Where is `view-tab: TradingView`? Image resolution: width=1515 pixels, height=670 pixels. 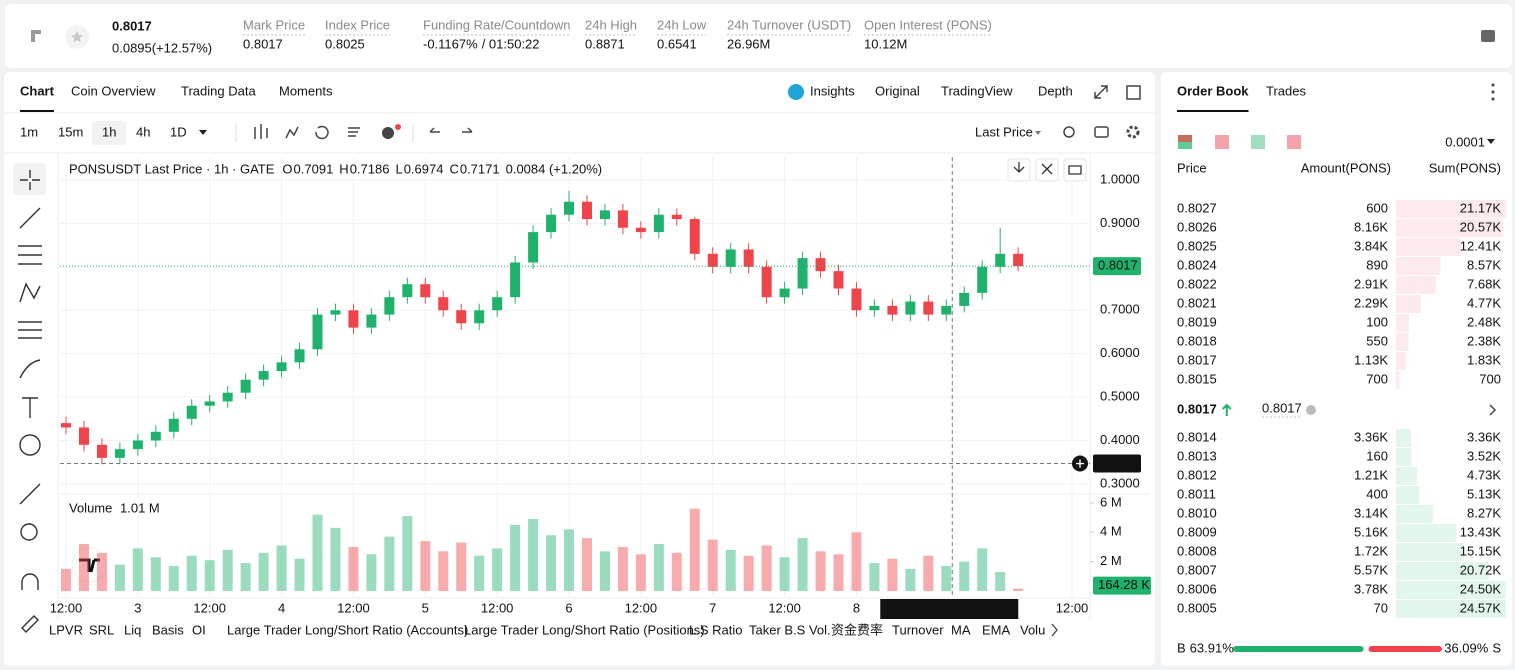
view-tab: TradingView is located at coordinates (977, 90).